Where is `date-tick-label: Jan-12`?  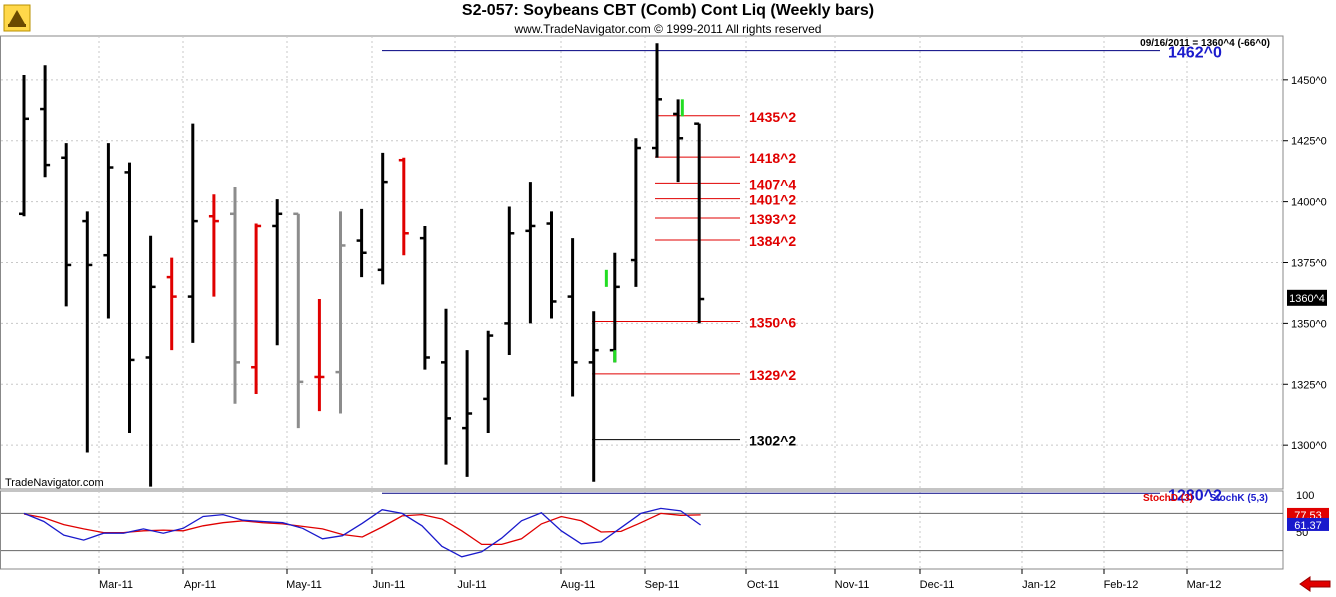
date-tick-label: Jan-12 is located at coordinates (1039, 585).